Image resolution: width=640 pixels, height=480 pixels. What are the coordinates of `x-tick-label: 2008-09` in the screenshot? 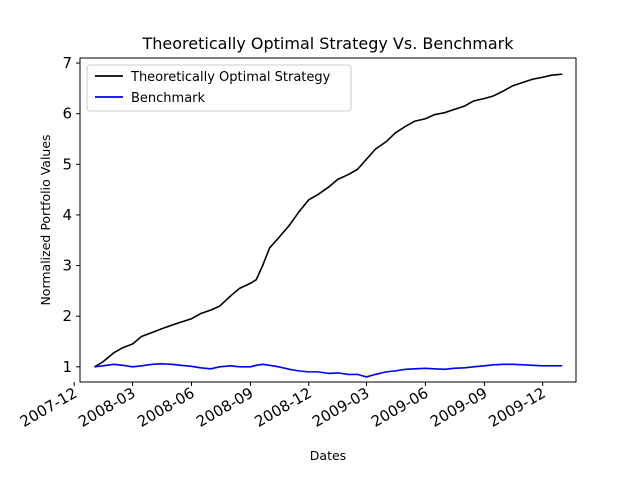 It's located at (224, 407).